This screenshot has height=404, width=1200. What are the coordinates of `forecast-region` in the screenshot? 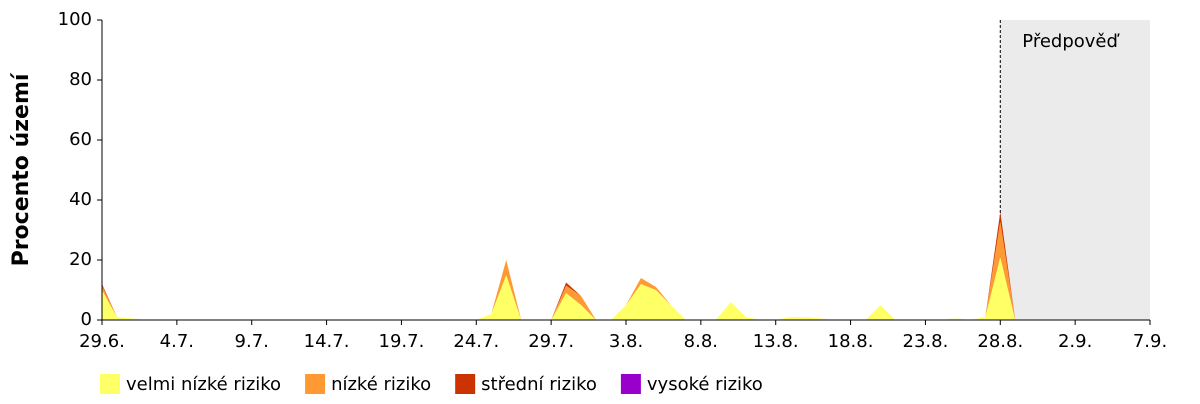 It's located at (1075, 170).